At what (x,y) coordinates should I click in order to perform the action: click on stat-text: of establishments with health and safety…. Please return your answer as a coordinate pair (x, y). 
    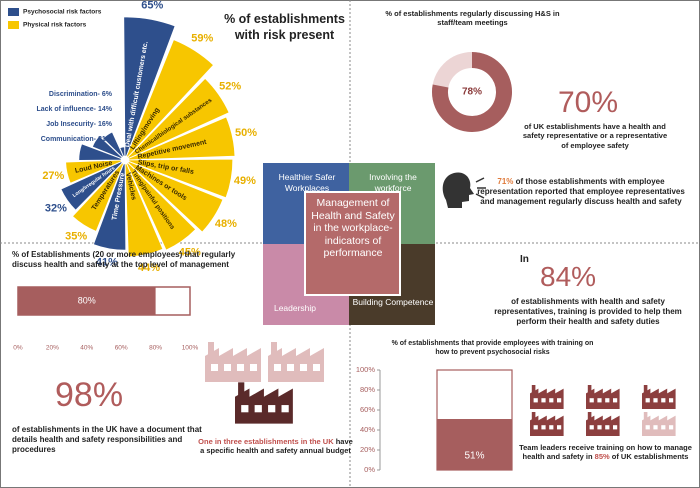
    Looking at the image, I should click on (588, 311).